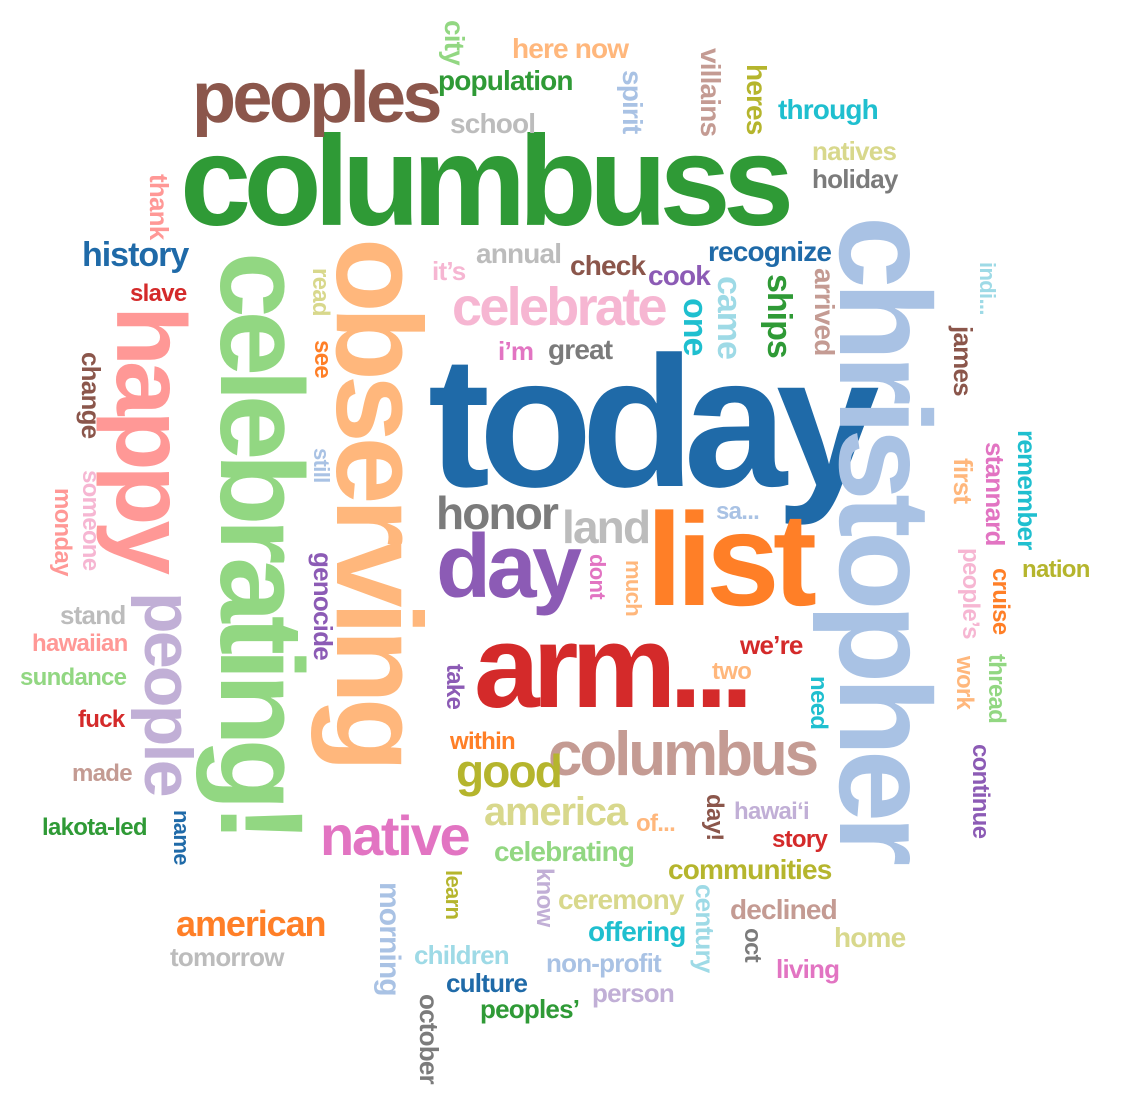 This screenshot has width=1138, height=1100. Describe the element at coordinates (453, 895) in the screenshot. I see `word-learn: learn` at that location.